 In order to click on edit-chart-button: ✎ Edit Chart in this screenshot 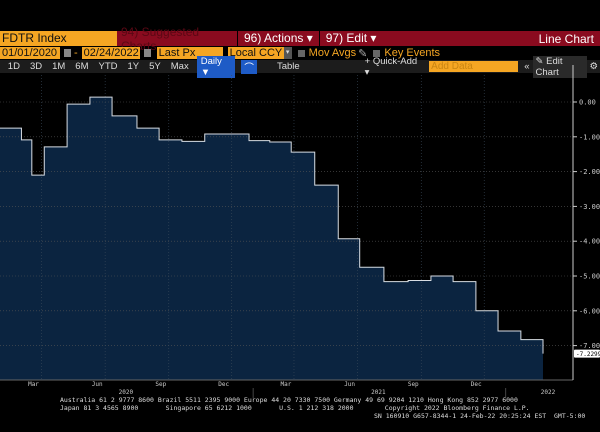, I will do `click(560, 66)`.